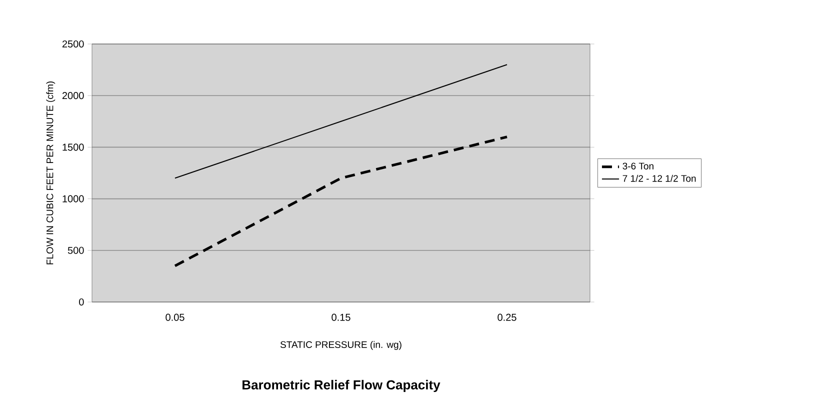 This screenshot has width=822, height=411. What do you see at coordinates (507, 317) in the screenshot?
I see `x-tick-label: 0.25` at bounding box center [507, 317].